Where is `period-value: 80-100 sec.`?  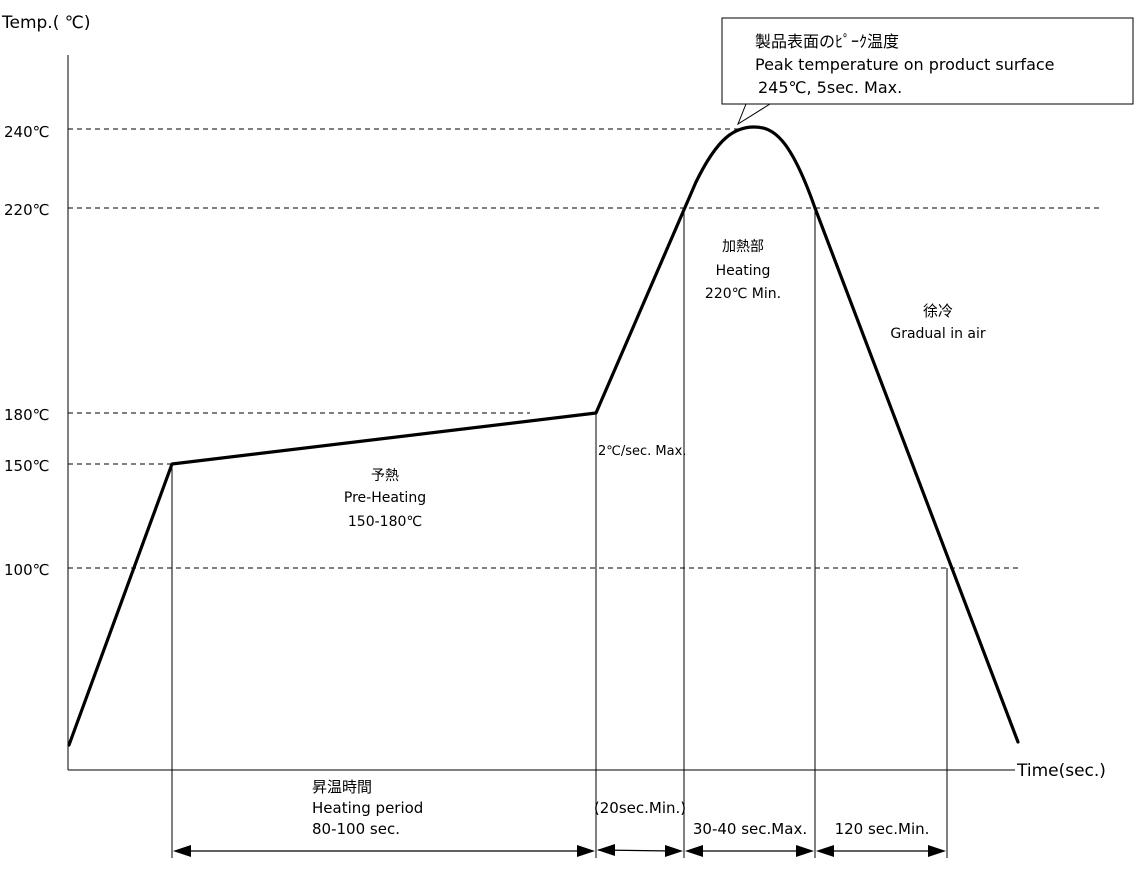
period-value: 80-100 sec. is located at coordinates (356, 829).